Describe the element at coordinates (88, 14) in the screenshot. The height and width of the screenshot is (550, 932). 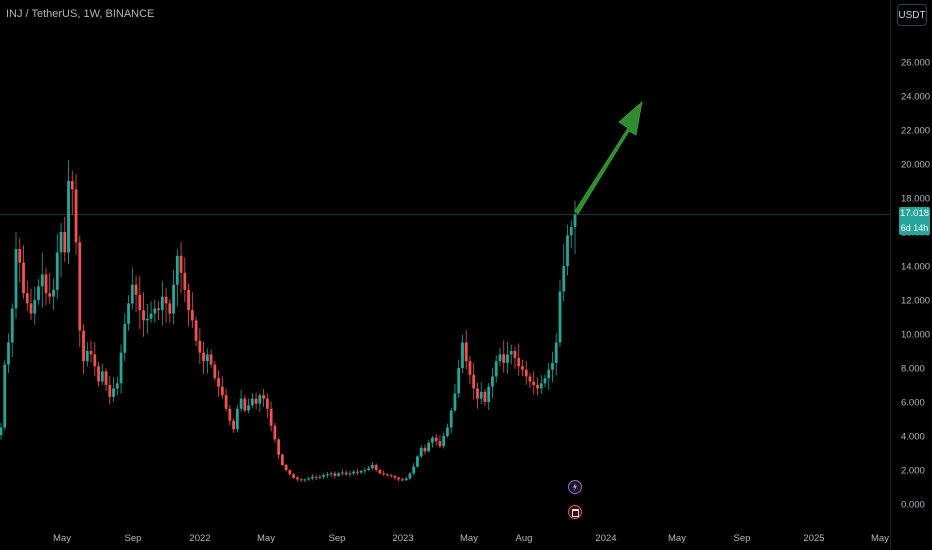
I see `interval-label: 1W` at that location.